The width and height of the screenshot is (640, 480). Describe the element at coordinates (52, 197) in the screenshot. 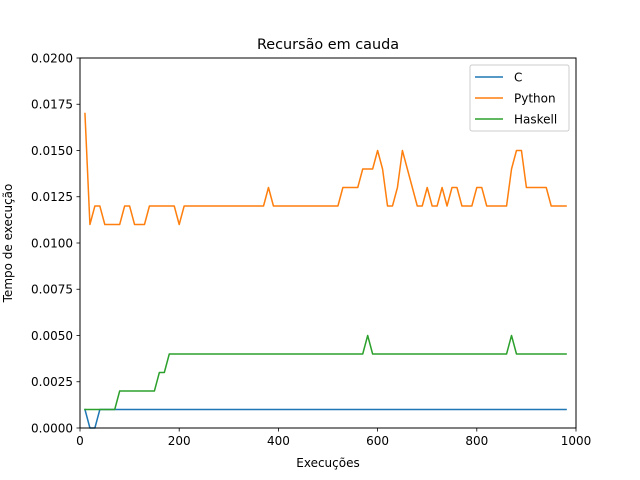

I see `y-tick-label: 0.0125` at that location.